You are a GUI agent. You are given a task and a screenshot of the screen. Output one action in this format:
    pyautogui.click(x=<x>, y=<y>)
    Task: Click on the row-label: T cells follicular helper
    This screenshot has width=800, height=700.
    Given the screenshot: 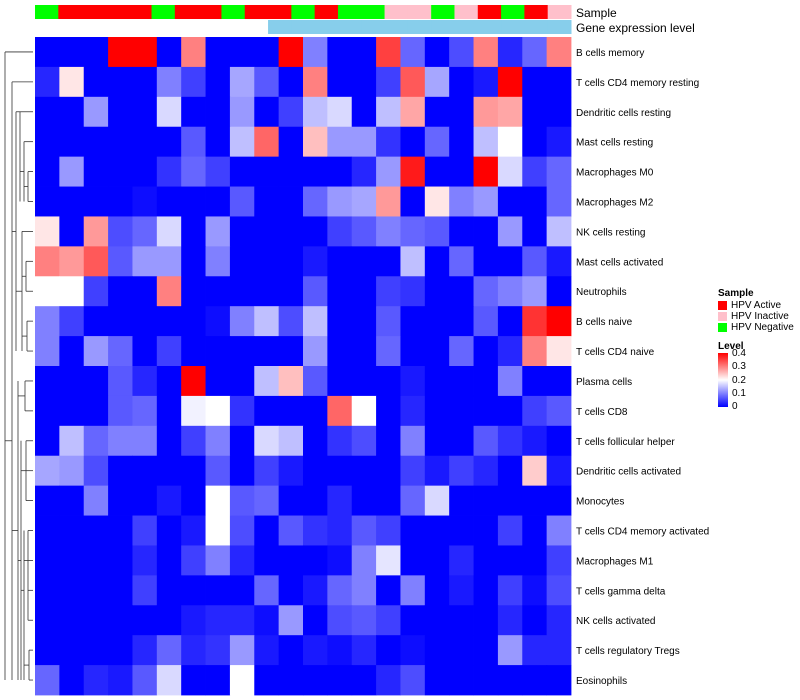 What is the action you would take?
    pyautogui.click(x=625, y=442)
    